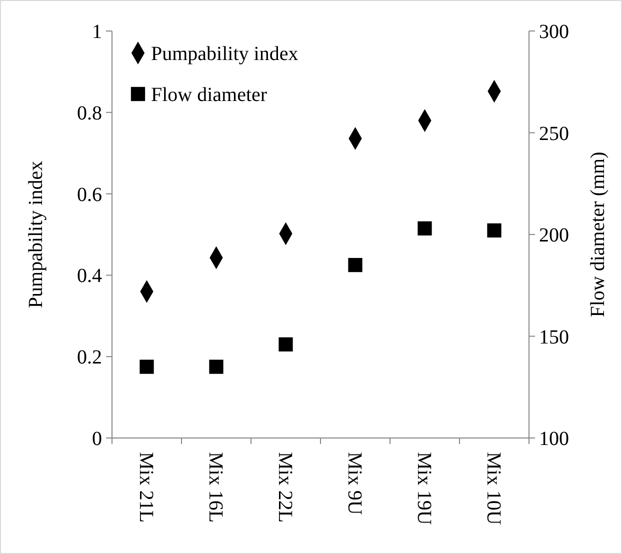 This screenshot has height=554, width=622. Describe the element at coordinates (554, 439) in the screenshot. I see `y2-tick-label: 100` at that location.